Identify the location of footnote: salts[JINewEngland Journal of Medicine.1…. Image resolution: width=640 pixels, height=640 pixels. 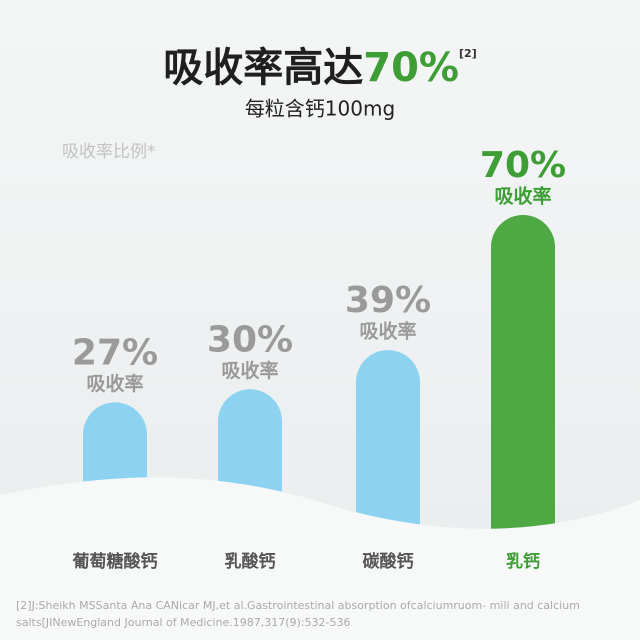
(183, 622).